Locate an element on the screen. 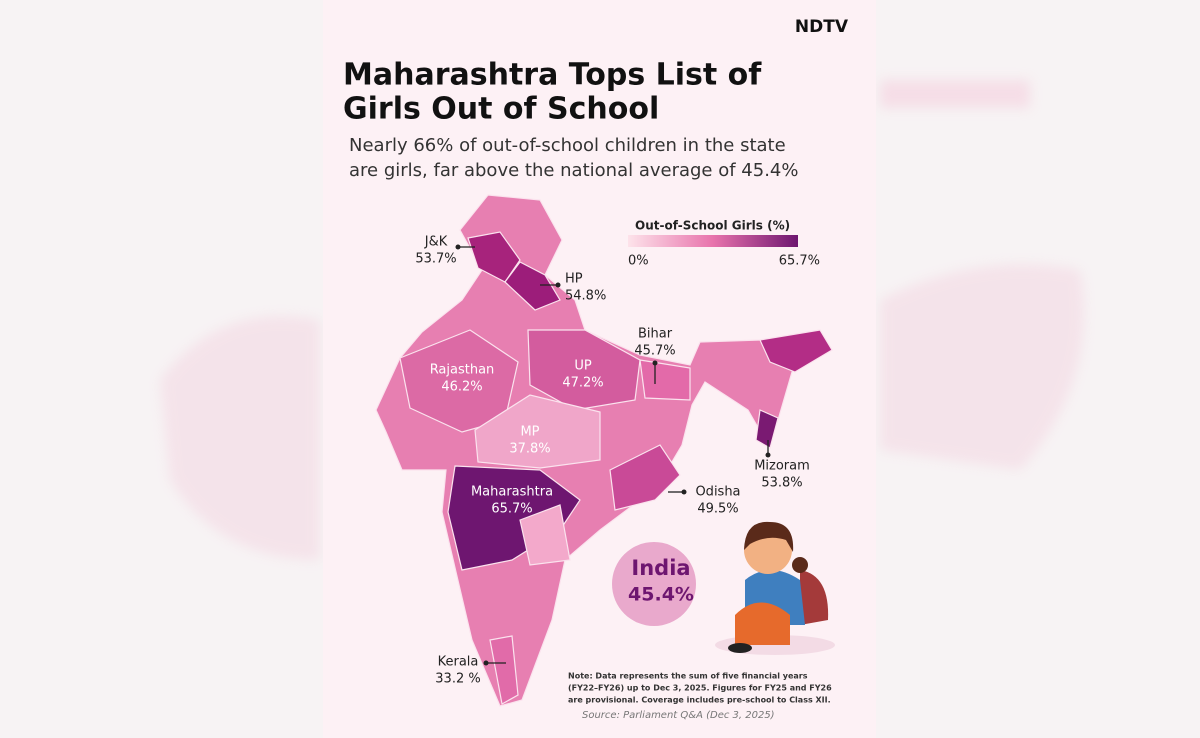 This screenshot has width=1200, height=738. region-value: 53.8% is located at coordinates (781, 483).